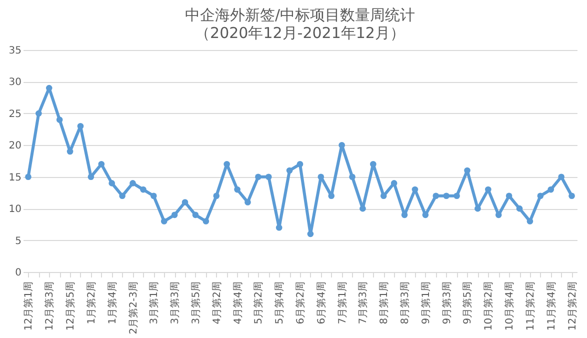 The width and height of the screenshot is (587, 338). Describe the element at coordinates (18, 273) in the screenshot. I see `y-tick-label: 0` at that location.